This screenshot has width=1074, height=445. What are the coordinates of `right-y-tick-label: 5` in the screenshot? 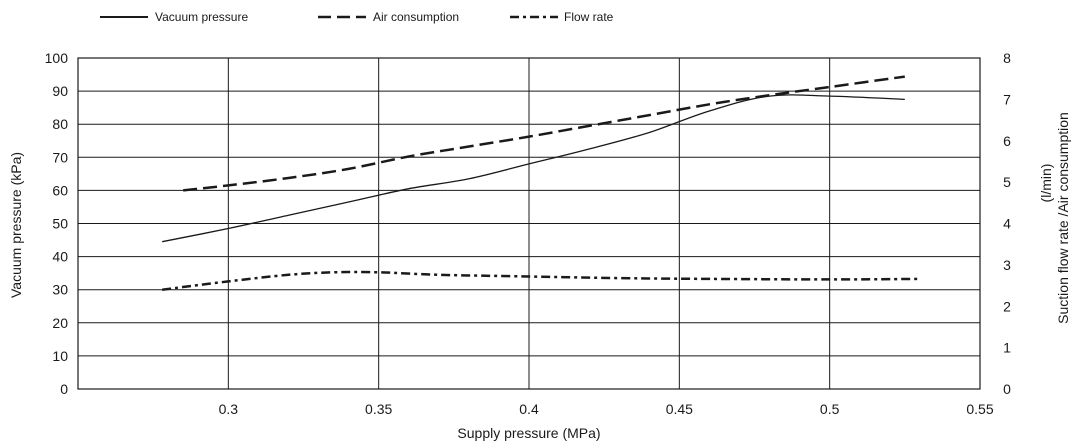 It's located at (1007, 182).